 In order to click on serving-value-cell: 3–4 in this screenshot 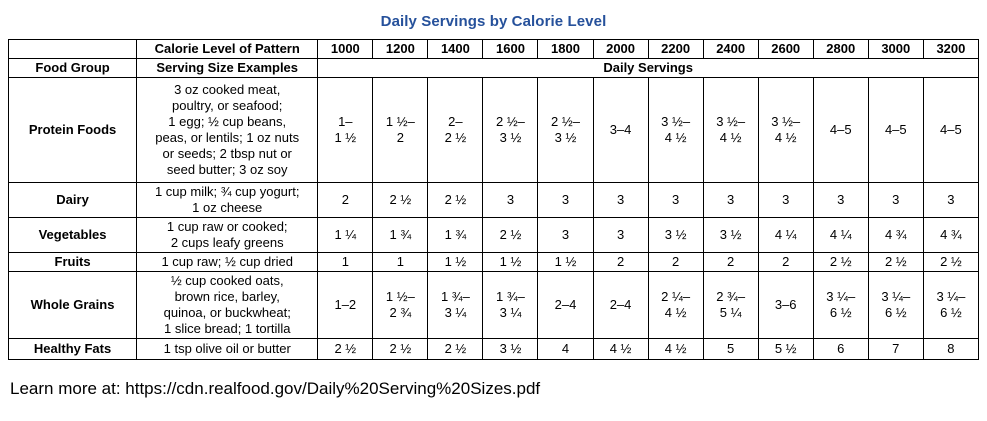, I will do `click(620, 129)`.